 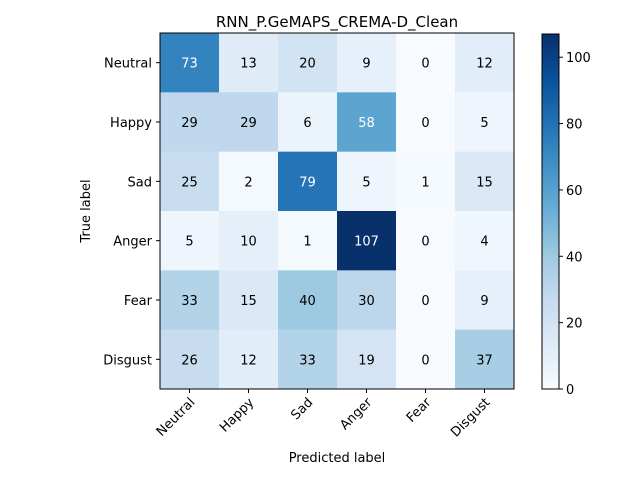 I want to click on y-tick-label: Disgust, so click(x=127, y=360).